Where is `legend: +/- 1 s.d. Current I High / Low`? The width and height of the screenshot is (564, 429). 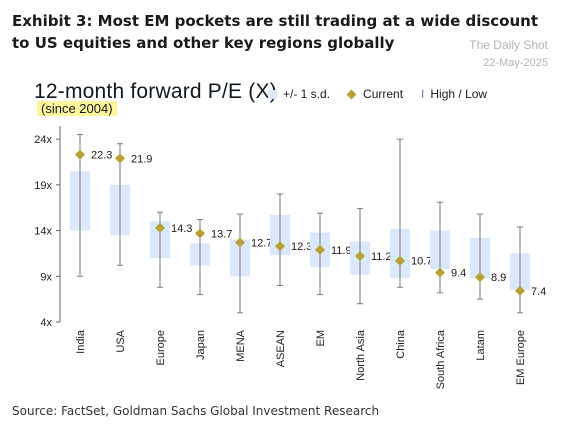 legend: +/- 1 s.d. Current I High / Low is located at coordinates (386, 94).